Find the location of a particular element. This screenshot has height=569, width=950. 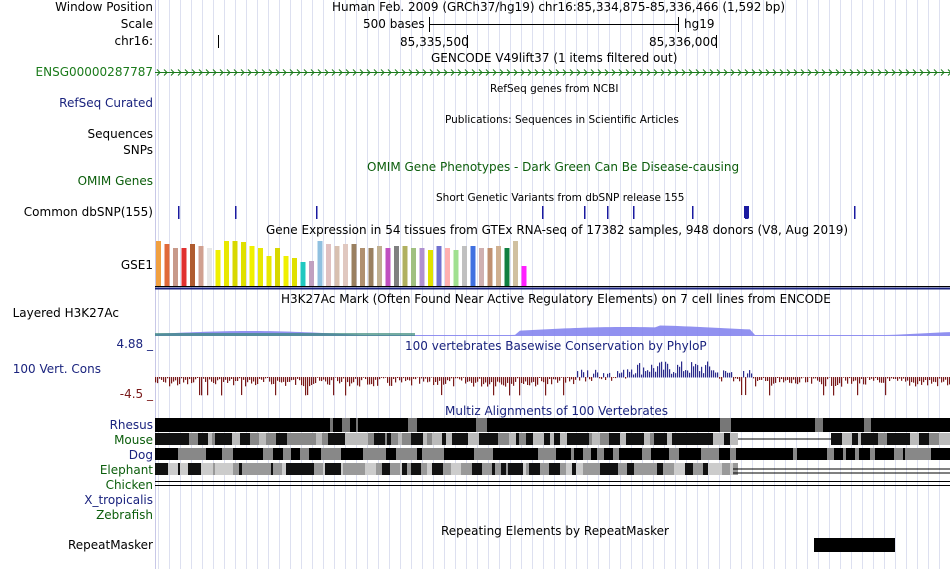

species-label-chicken: Chicken is located at coordinates (129, 485).